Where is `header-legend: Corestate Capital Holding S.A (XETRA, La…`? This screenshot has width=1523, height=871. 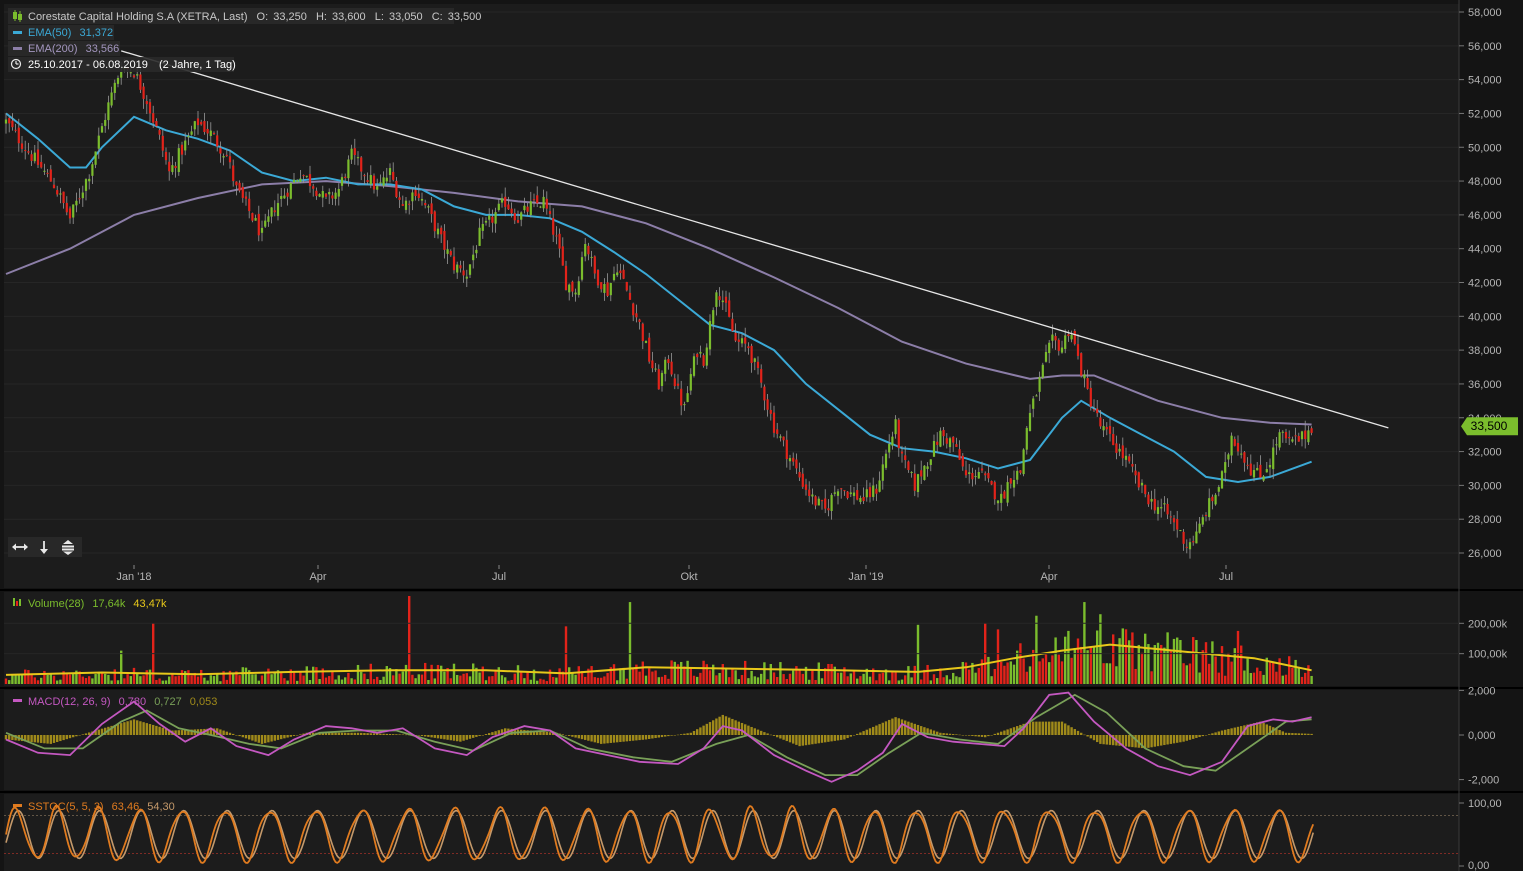 header-legend: Corestate Capital Holding S.A (XETRA, La… is located at coordinates (244, 40).